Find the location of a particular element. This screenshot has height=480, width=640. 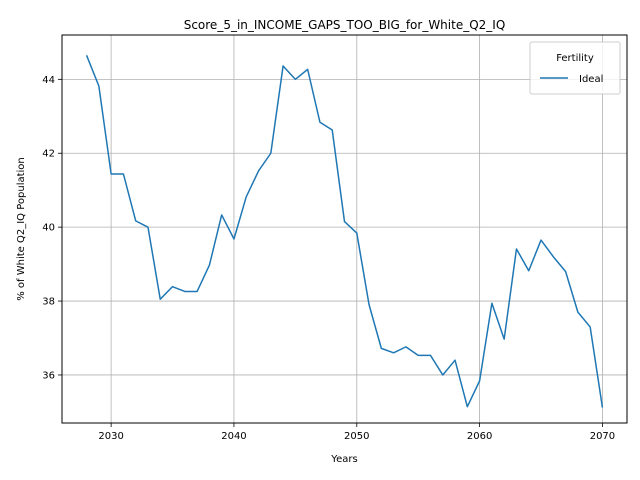

legend: Fertility Ideal is located at coordinates (575, 68).